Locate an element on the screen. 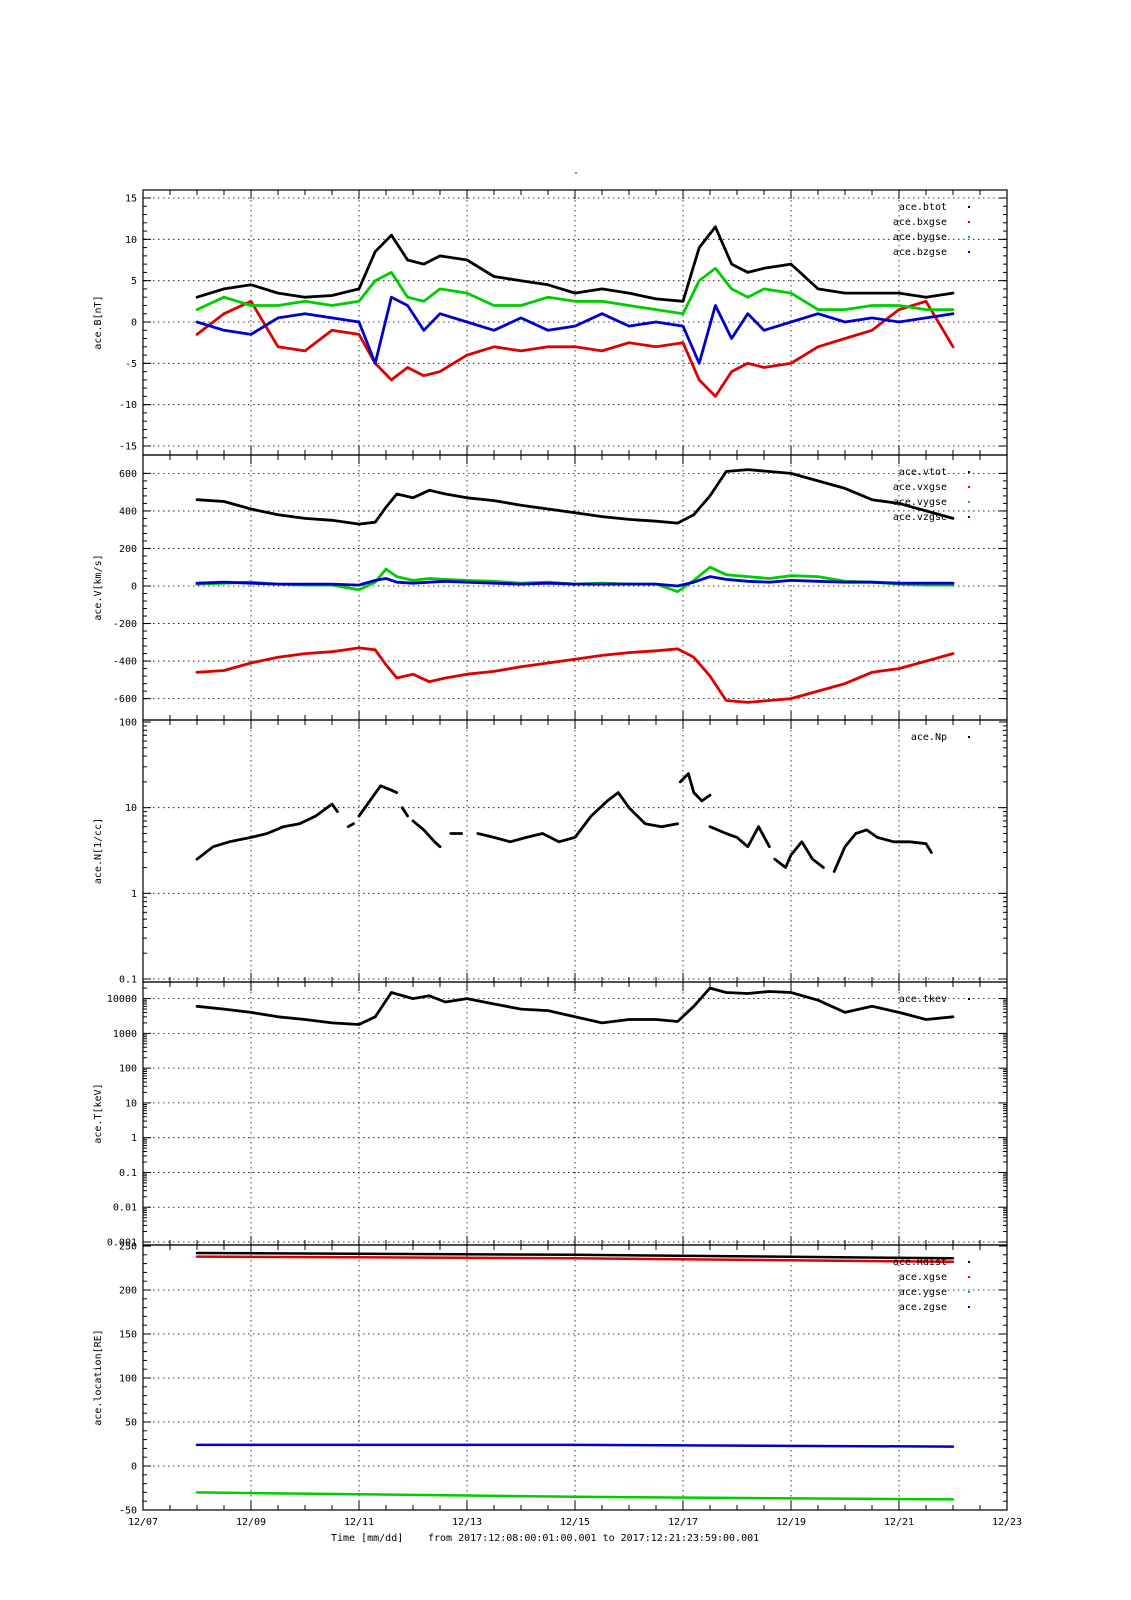  y-ticks: -50 0 50 100 150 200 250 is located at coordinates (563, 1379).